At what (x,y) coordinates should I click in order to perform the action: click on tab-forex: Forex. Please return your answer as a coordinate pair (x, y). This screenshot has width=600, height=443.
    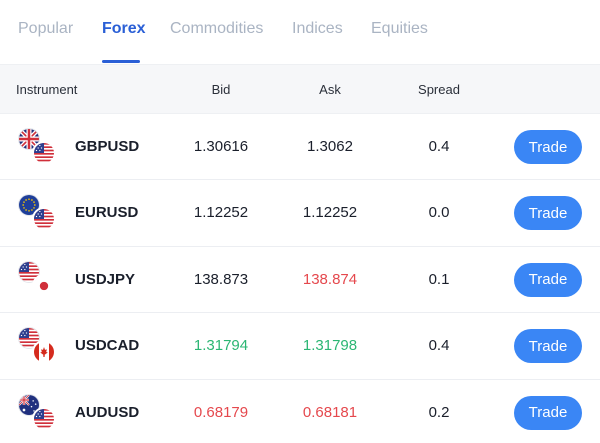
    Looking at the image, I should click on (124, 28).